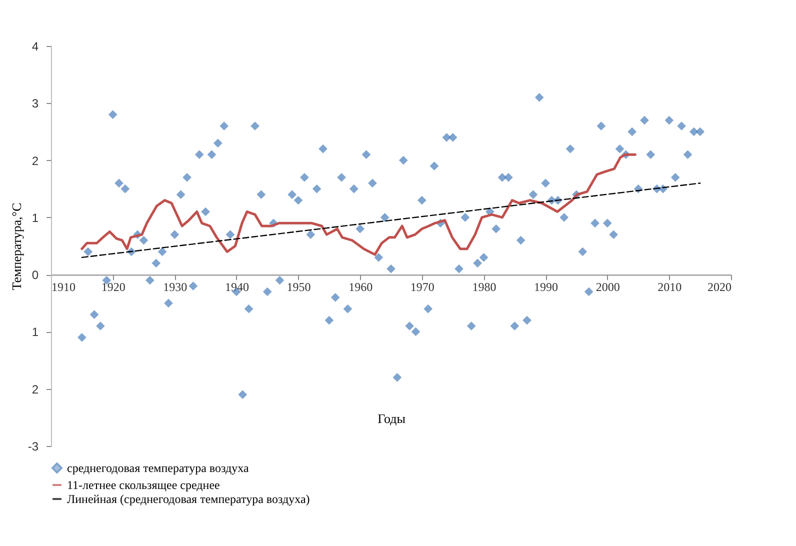  Describe the element at coordinates (33, 447) in the screenshot. I see `y-tick-label: -3` at that location.